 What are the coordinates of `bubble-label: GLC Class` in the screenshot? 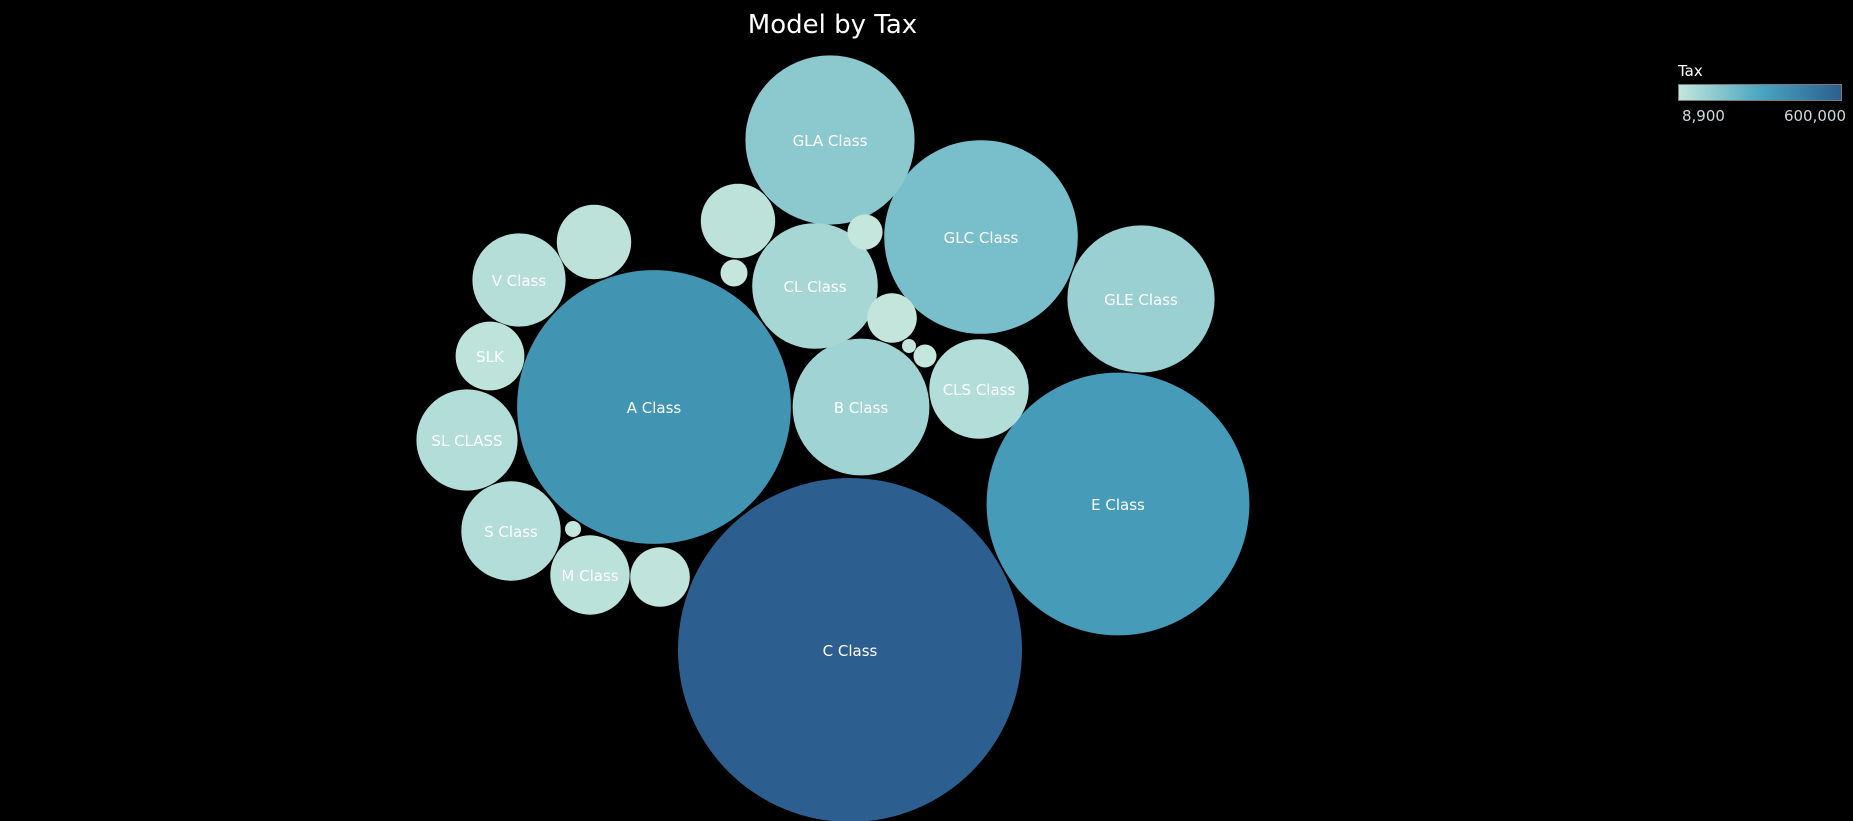 It's located at (981, 238).